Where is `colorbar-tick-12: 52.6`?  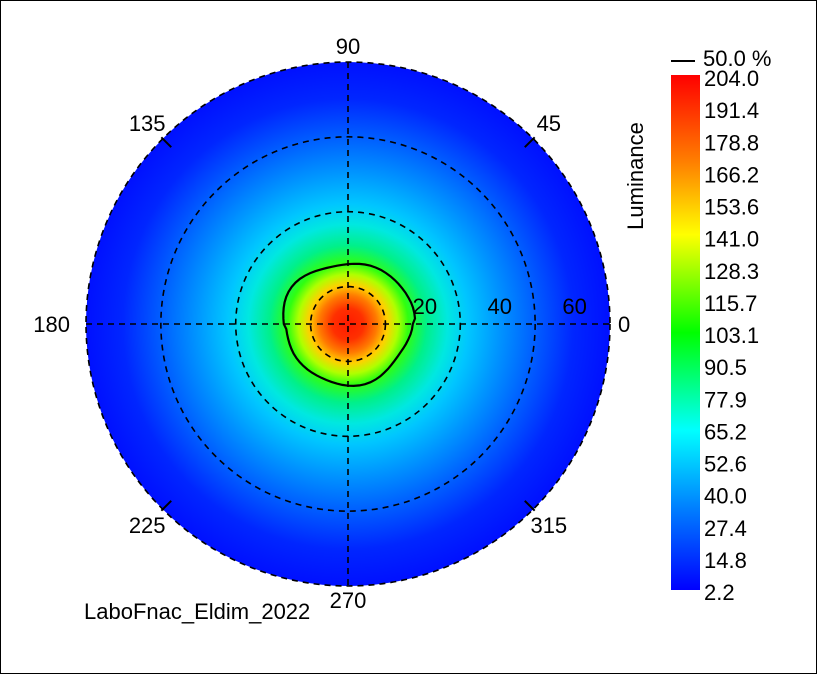
colorbar-tick-12: 52.6 is located at coordinates (725, 464).